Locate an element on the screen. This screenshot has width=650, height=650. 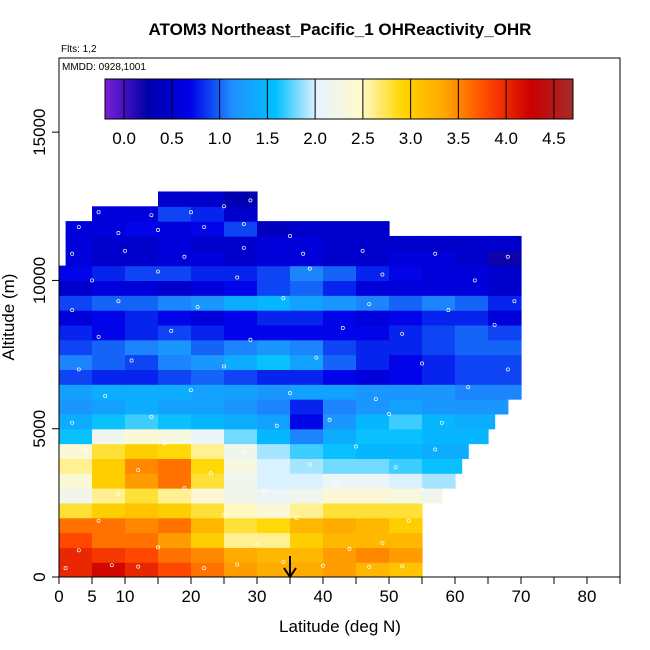
colorbar-tick-label: 3.5 is located at coordinates (459, 138).